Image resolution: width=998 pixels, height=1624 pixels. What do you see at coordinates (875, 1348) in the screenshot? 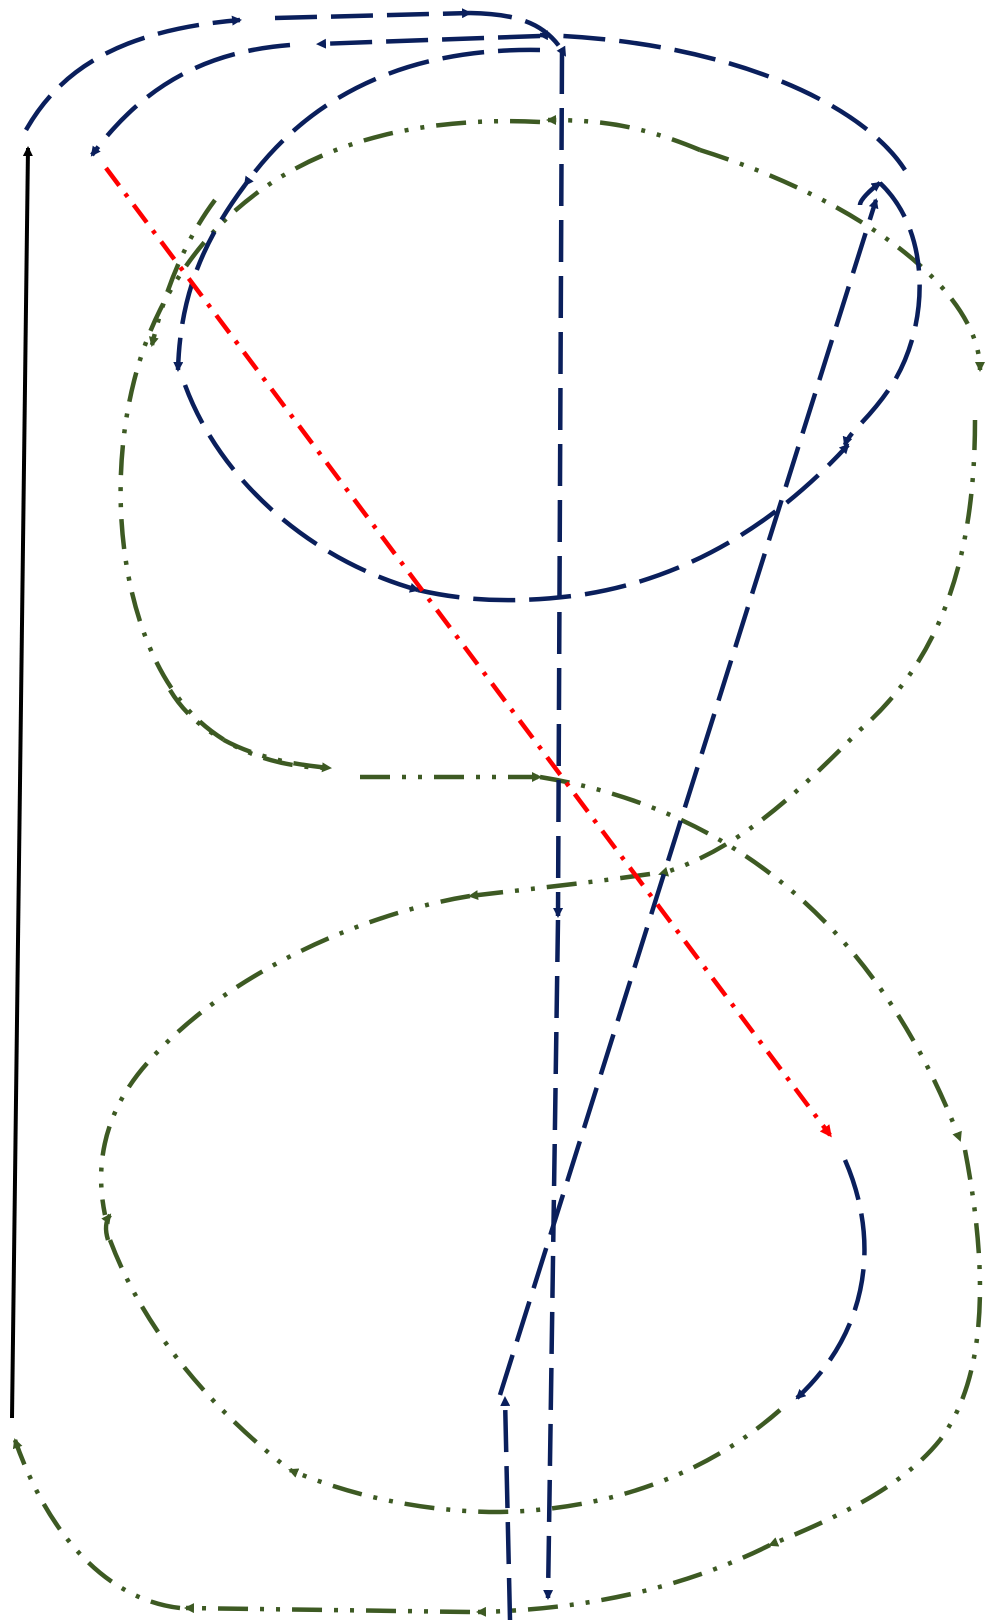
I see `olive-right-outer-arc-lower` at bounding box center [875, 1348].